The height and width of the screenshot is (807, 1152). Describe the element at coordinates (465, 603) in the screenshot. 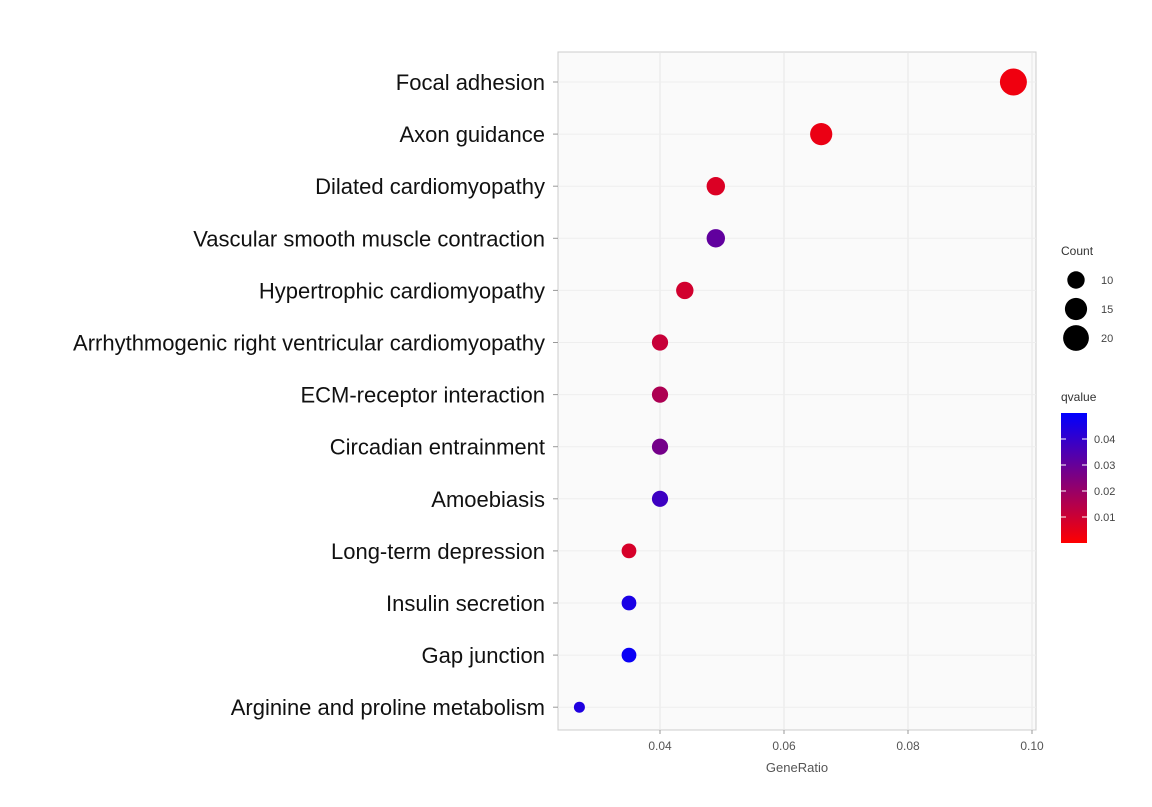

I see `y-tick-label: Insulin secretion` at that location.